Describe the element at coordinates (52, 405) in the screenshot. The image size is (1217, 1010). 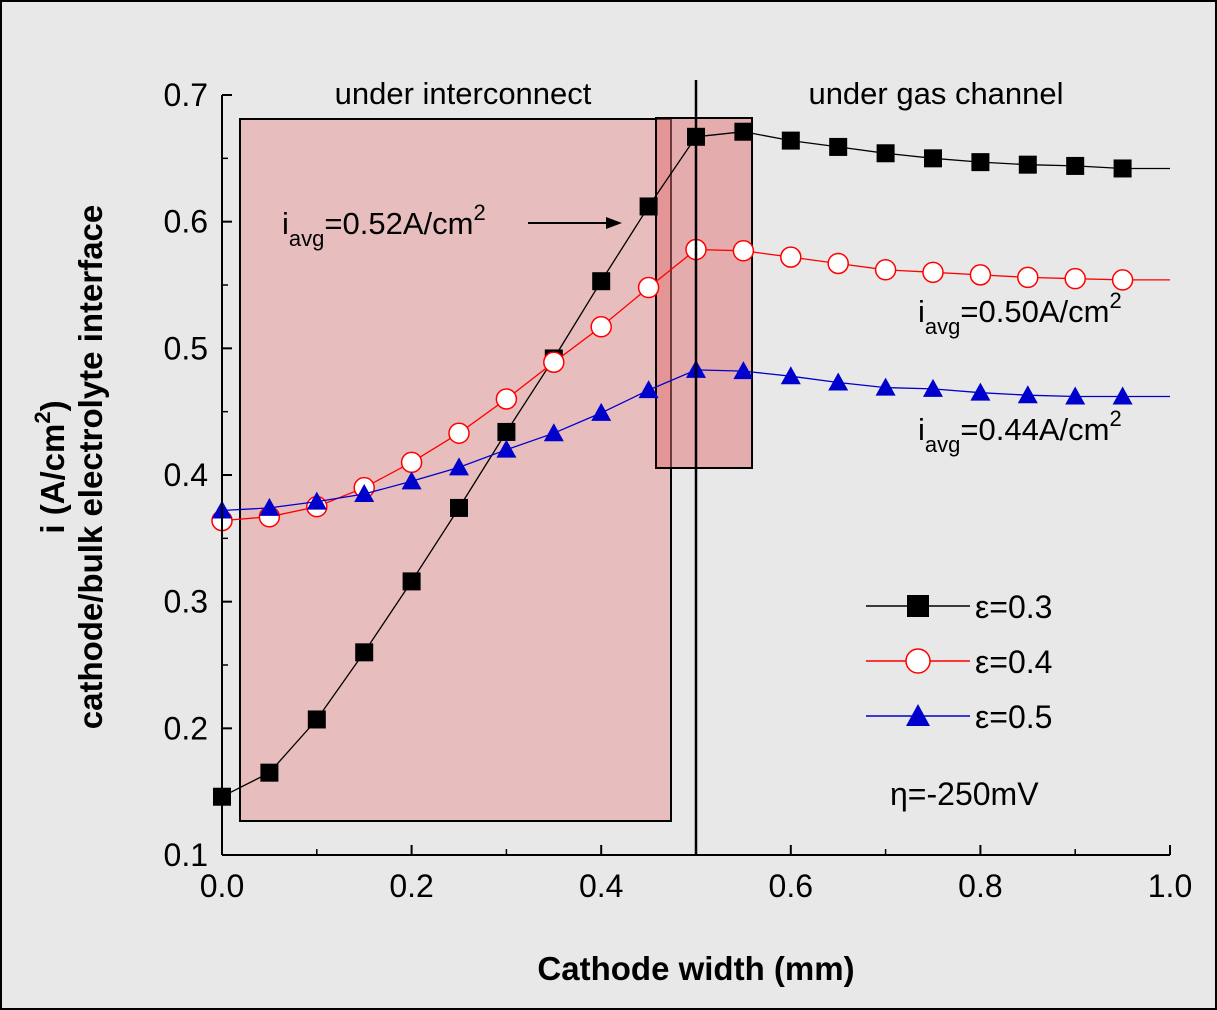
I see `y-axis-title-close: )` at that location.